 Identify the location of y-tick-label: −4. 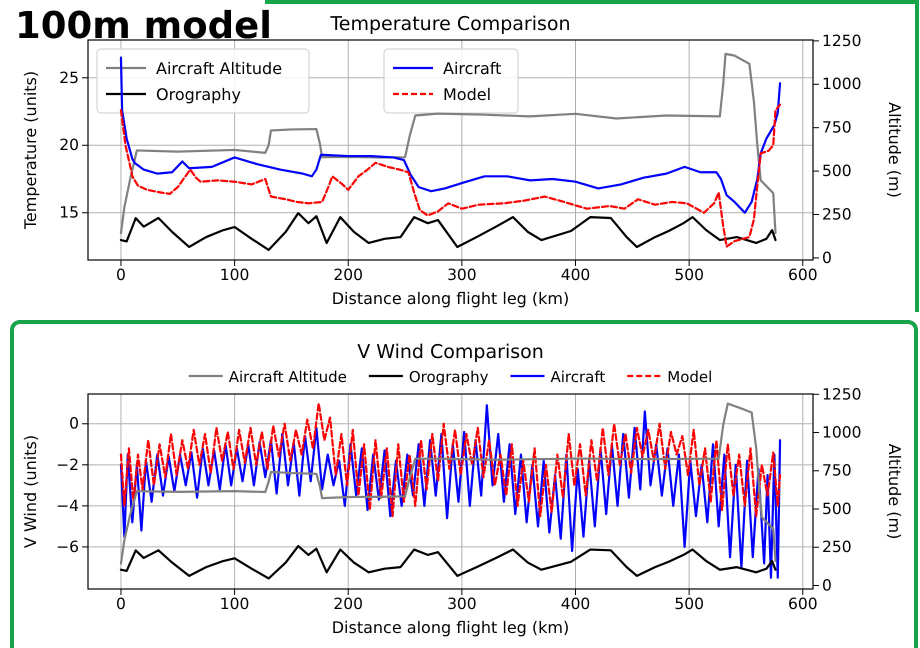
(67, 505).